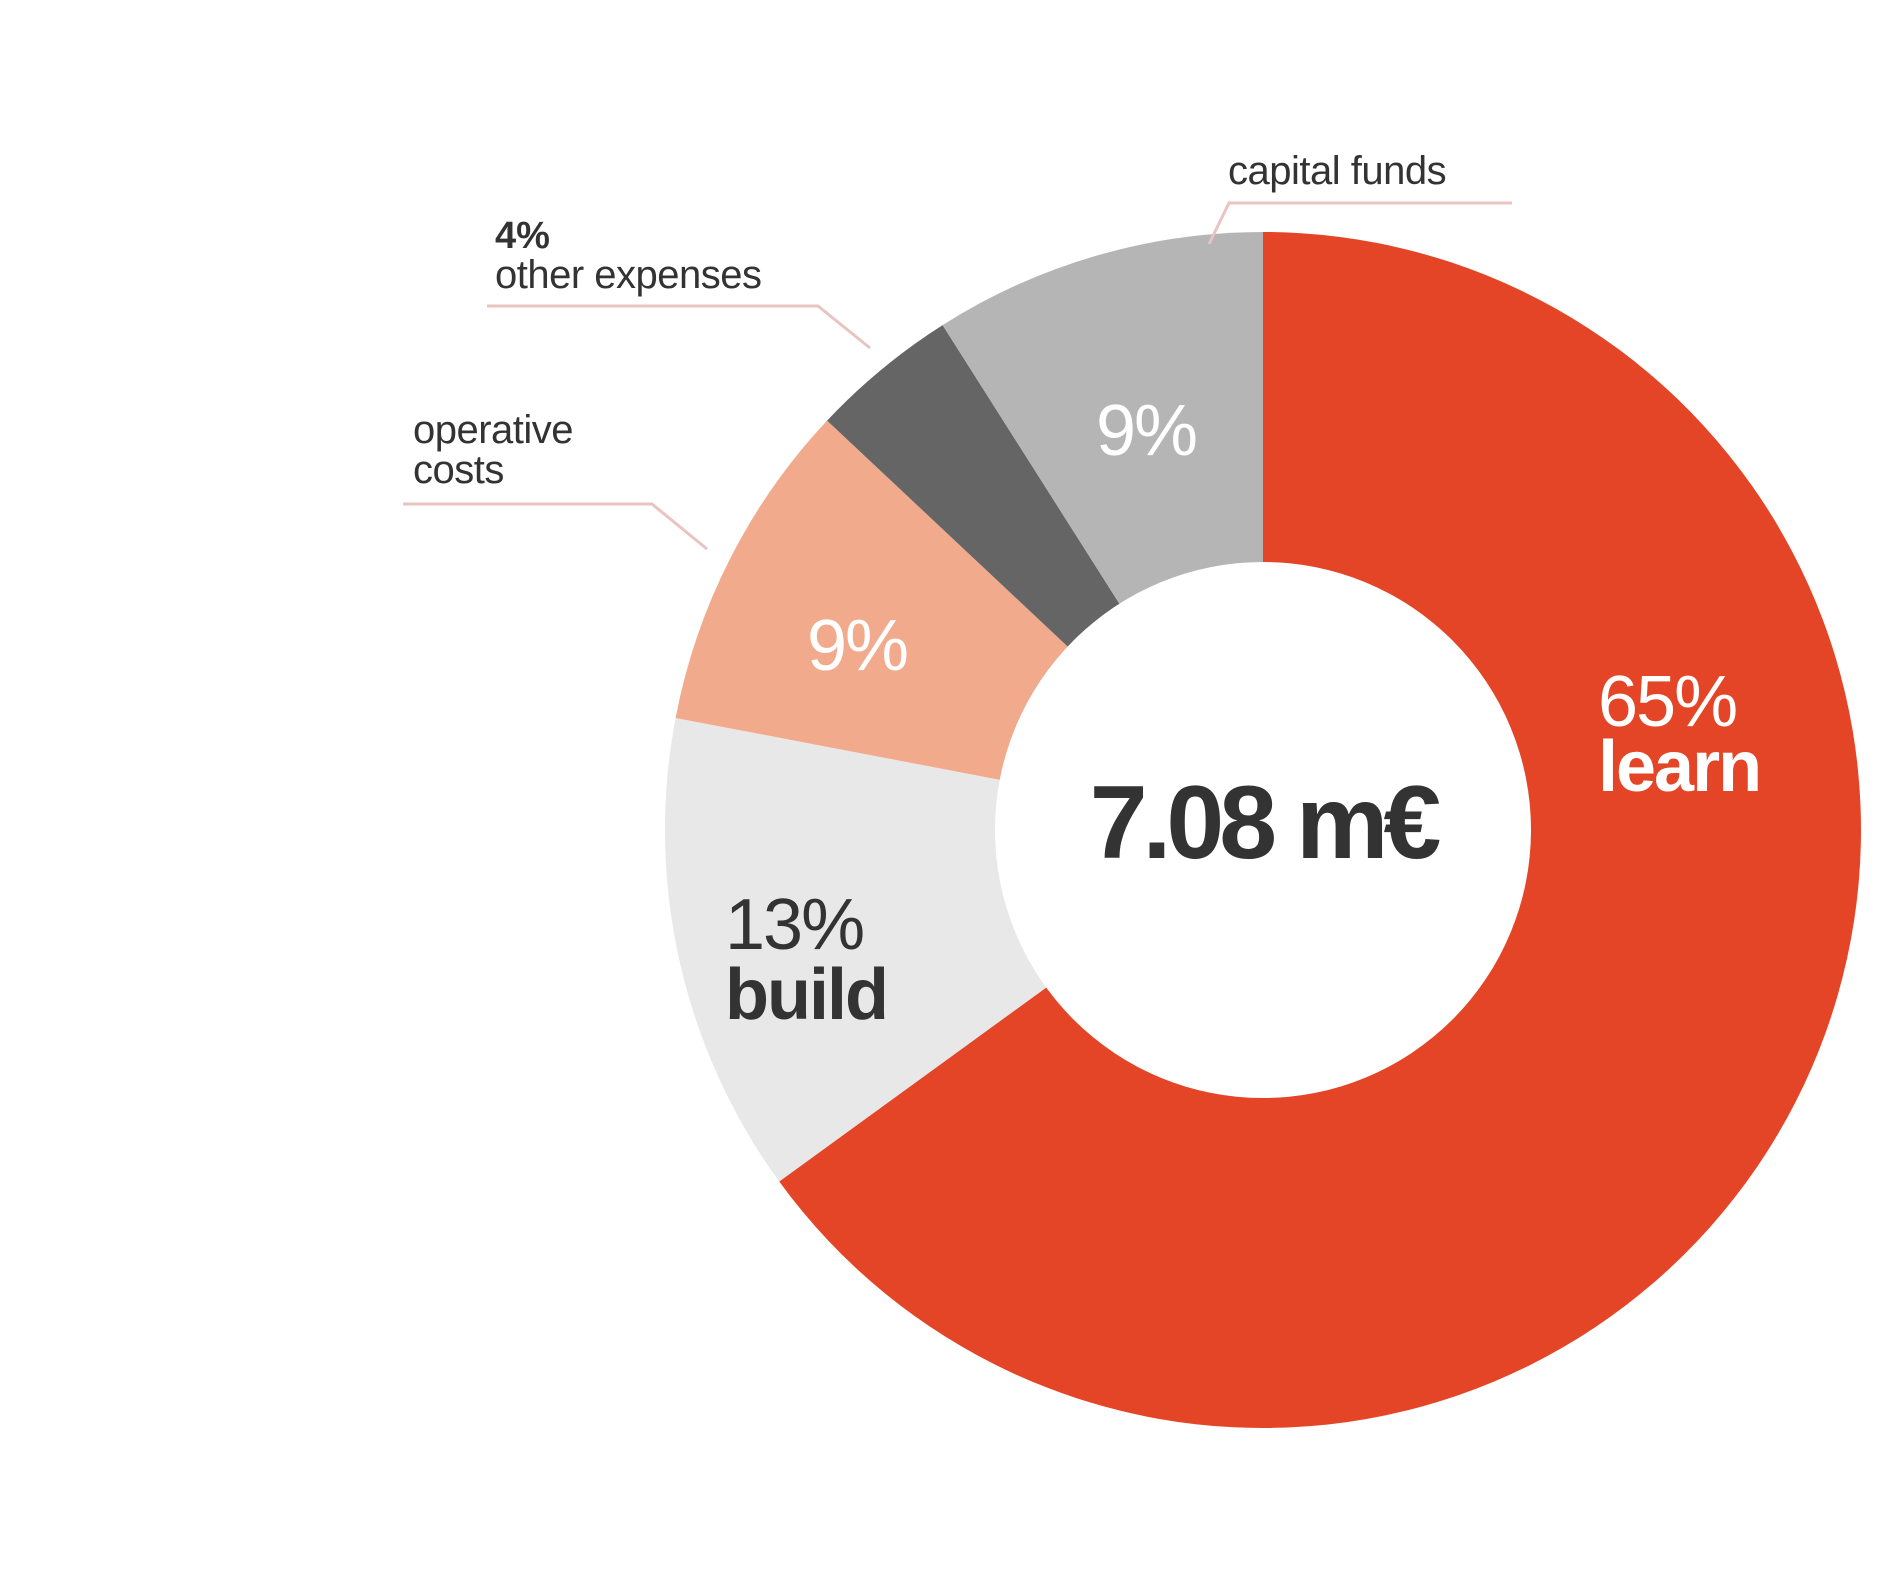  Describe the element at coordinates (1337, 171) in the screenshot. I see `callout-capital-name: capital funds` at that location.